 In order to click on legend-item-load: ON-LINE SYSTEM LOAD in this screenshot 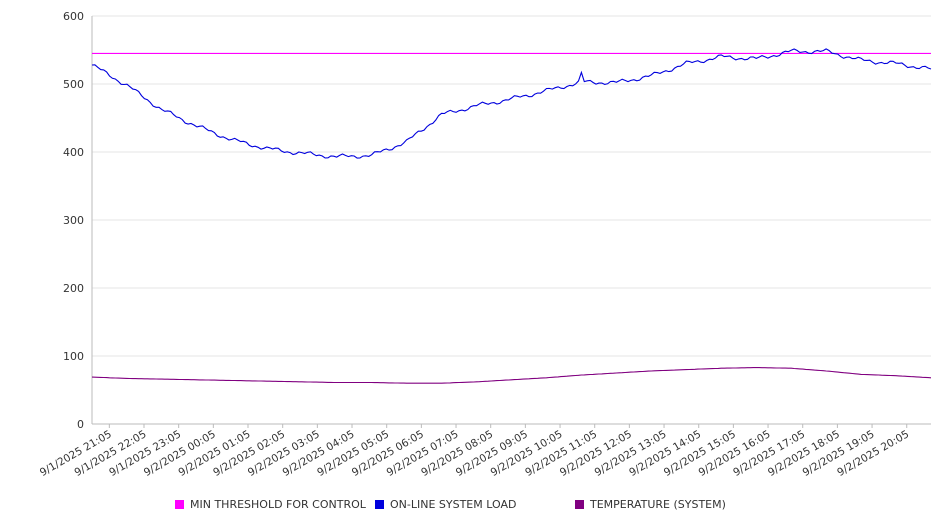, I will do `click(445, 504)`.